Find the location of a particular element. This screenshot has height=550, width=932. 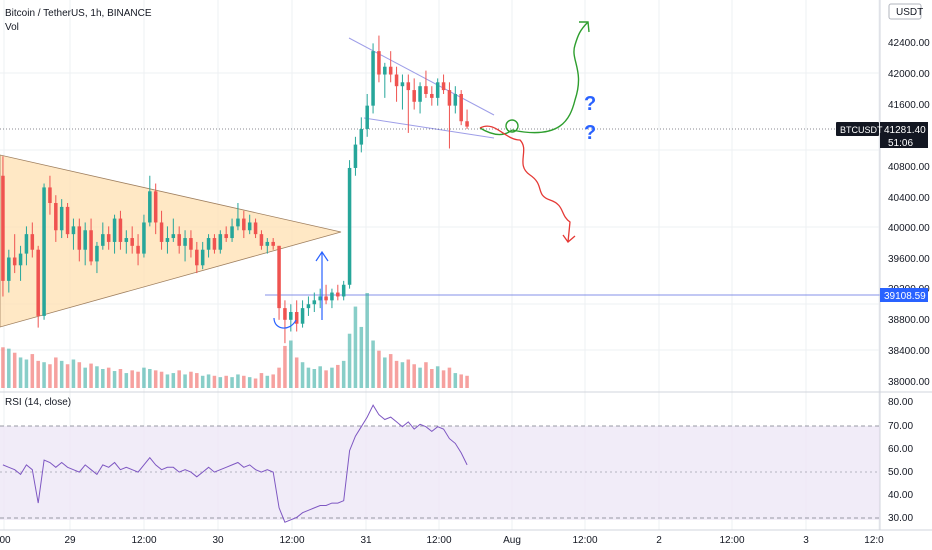

bullish-circle-marker is located at coordinates (512, 126).